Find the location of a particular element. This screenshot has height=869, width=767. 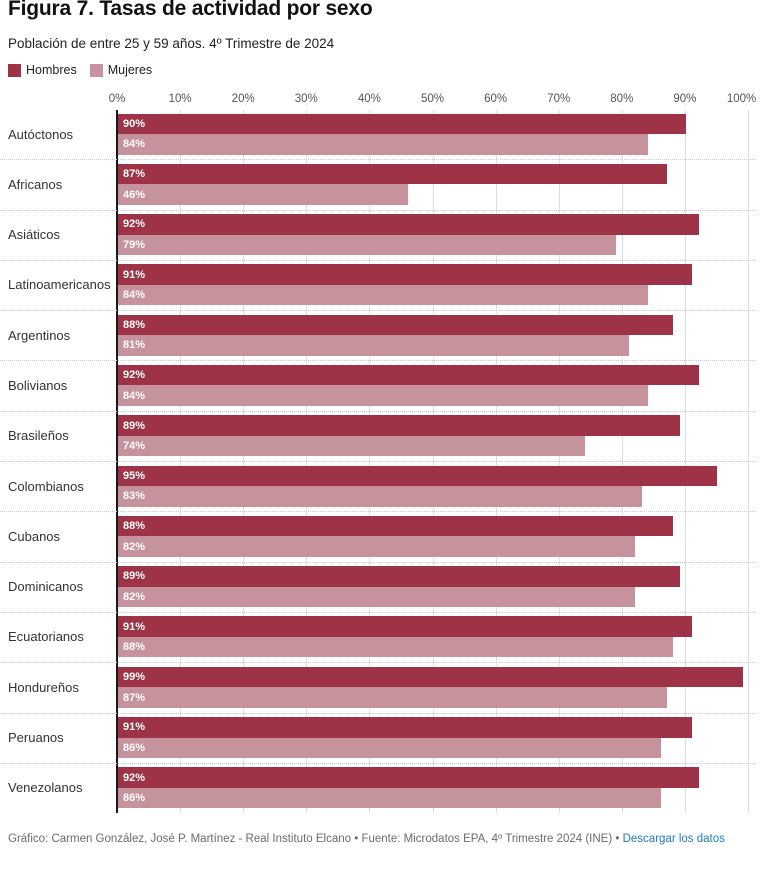

category-label: Bolivianos is located at coordinates (38, 385).